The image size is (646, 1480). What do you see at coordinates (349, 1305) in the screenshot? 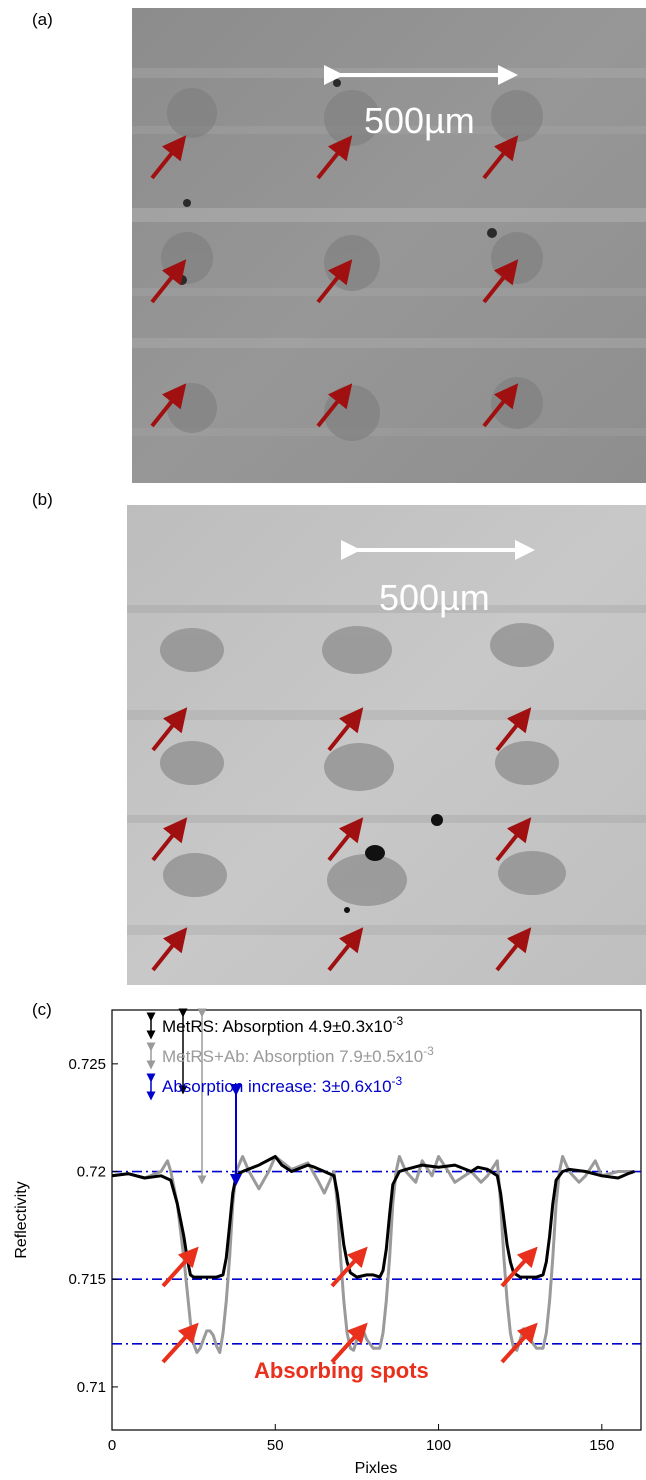
I see `spot-arrows` at bounding box center [349, 1305].